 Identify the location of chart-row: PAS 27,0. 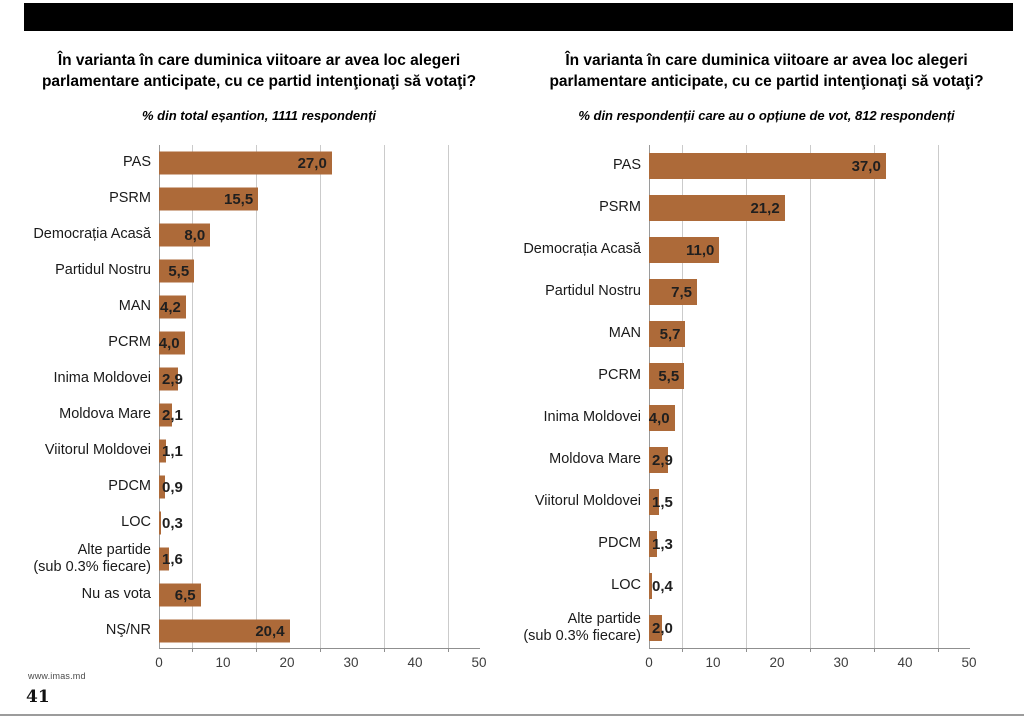
(259, 163).